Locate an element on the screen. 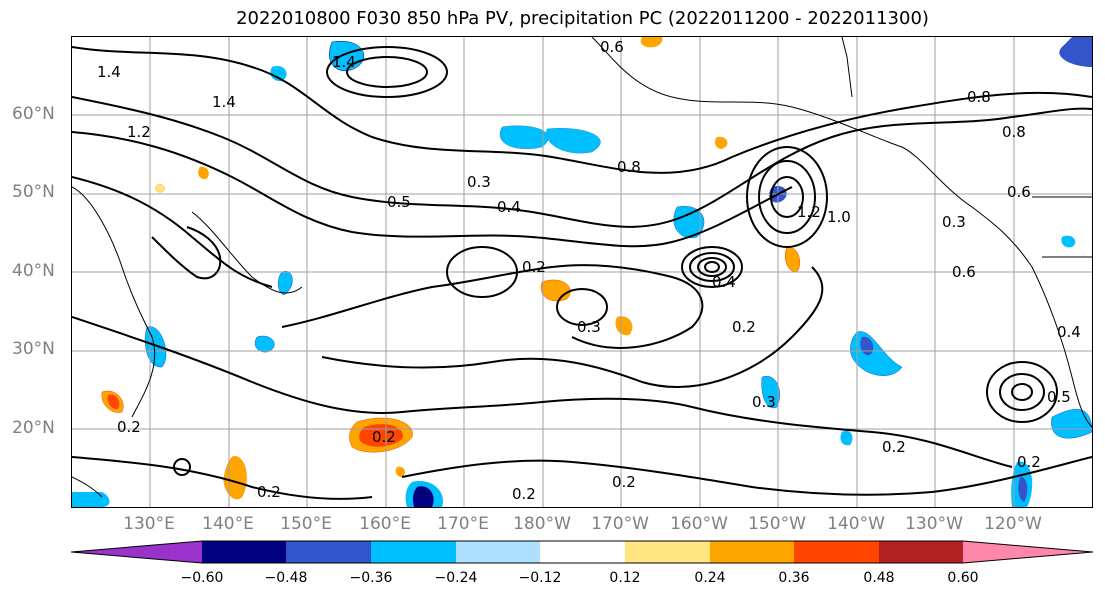  colorbar-outline is located at coordinates (582, 552).